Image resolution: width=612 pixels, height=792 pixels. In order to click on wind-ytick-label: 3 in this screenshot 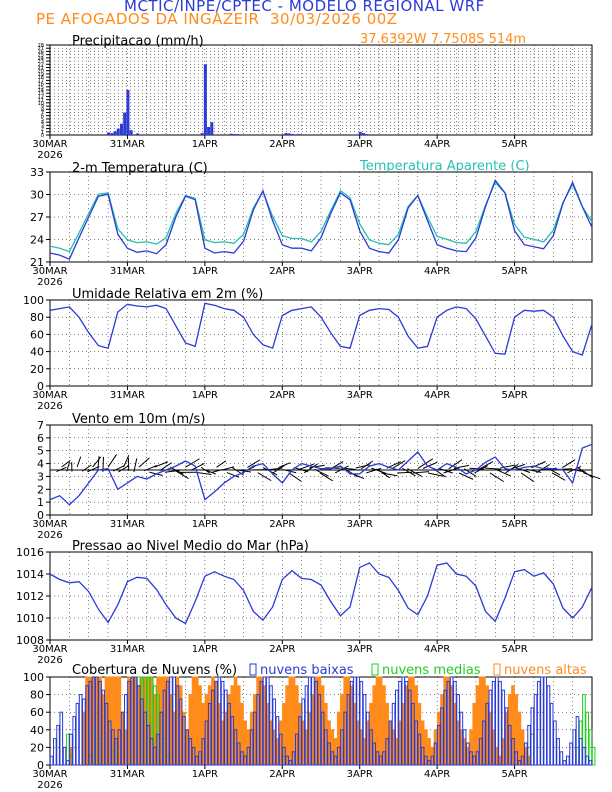, I will do `click(40, 476)`.